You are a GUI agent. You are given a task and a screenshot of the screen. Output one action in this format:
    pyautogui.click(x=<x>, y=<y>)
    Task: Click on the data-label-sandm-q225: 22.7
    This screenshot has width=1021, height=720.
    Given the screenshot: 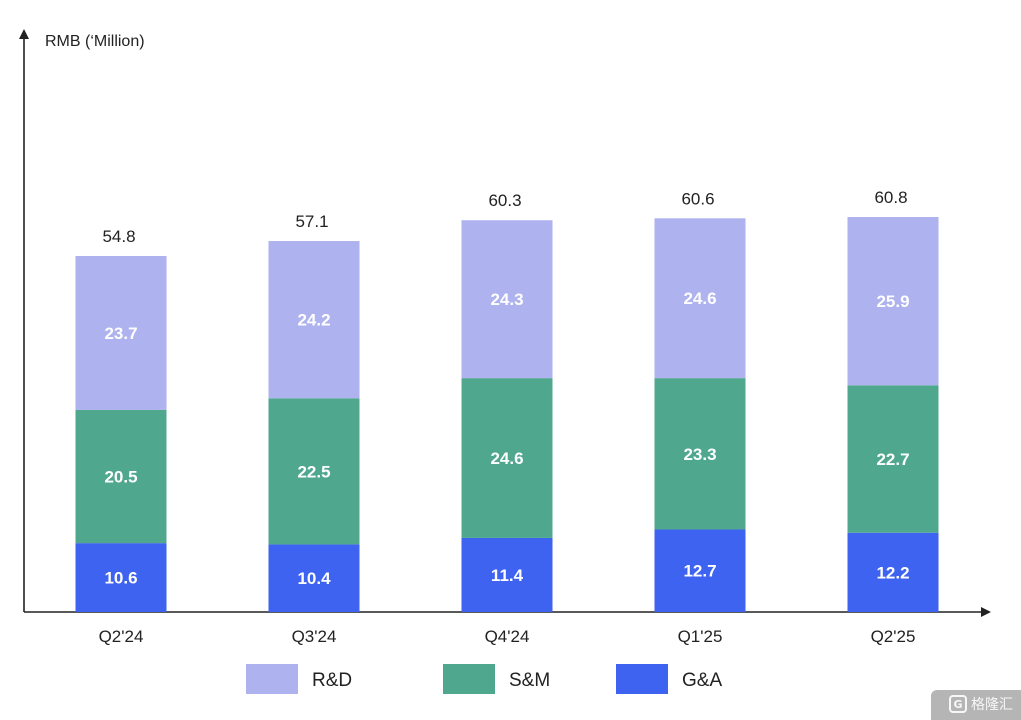 What is the action you would take?
    pyautogui.click(x=892, y=459)
    